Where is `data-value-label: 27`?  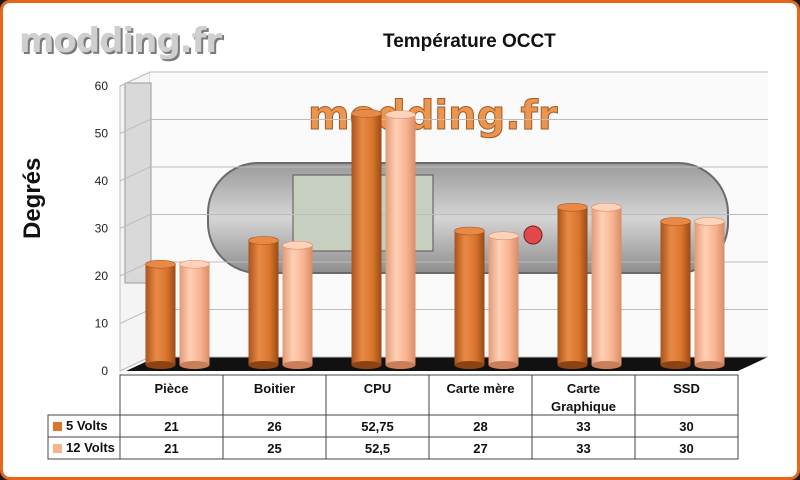 data-value-label: 27 is located at coordinates (480, 448).